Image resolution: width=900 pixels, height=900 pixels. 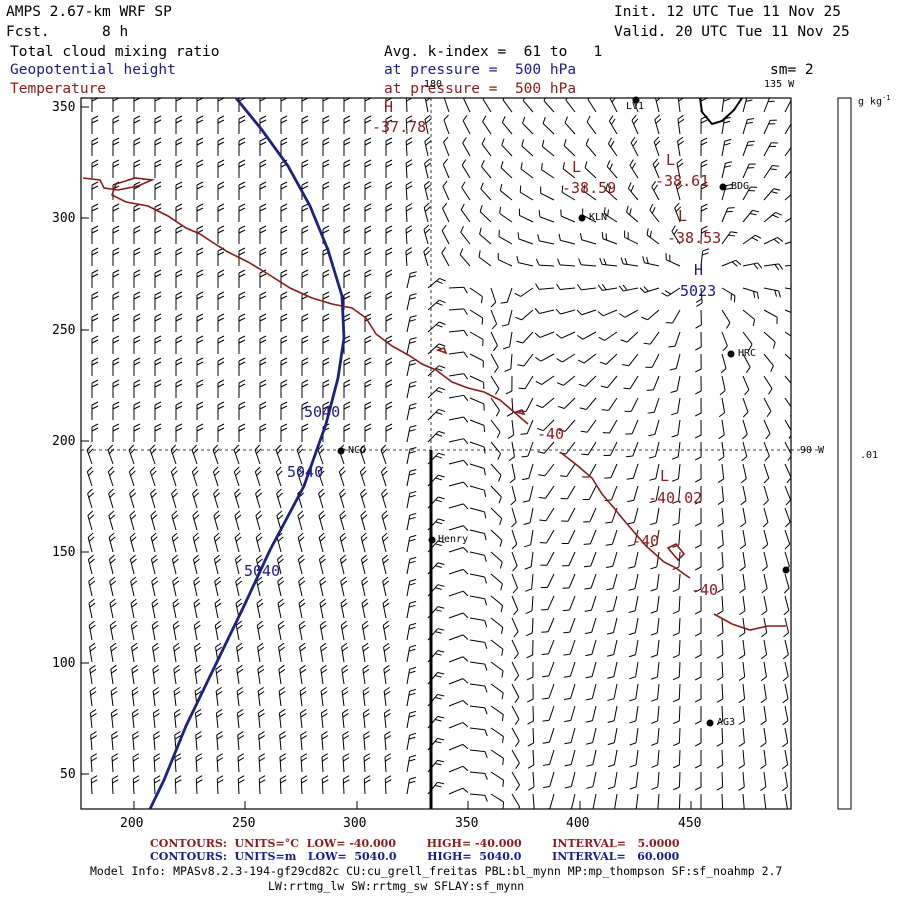 What do you see at coordinates (64, 218) in the screenshot?
I see `y-tick-300: 300` at bounding box center [64, 218].